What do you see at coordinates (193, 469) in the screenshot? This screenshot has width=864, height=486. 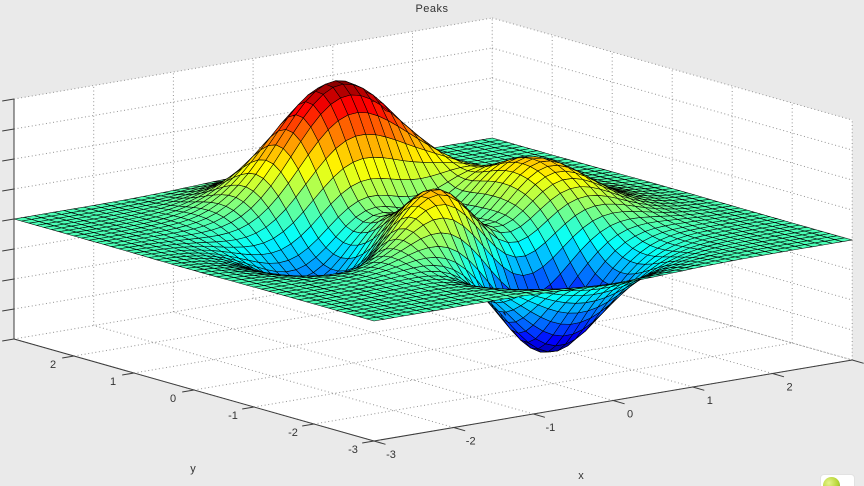 I see `y-axis-label: y` at bounding box center [193, 469].